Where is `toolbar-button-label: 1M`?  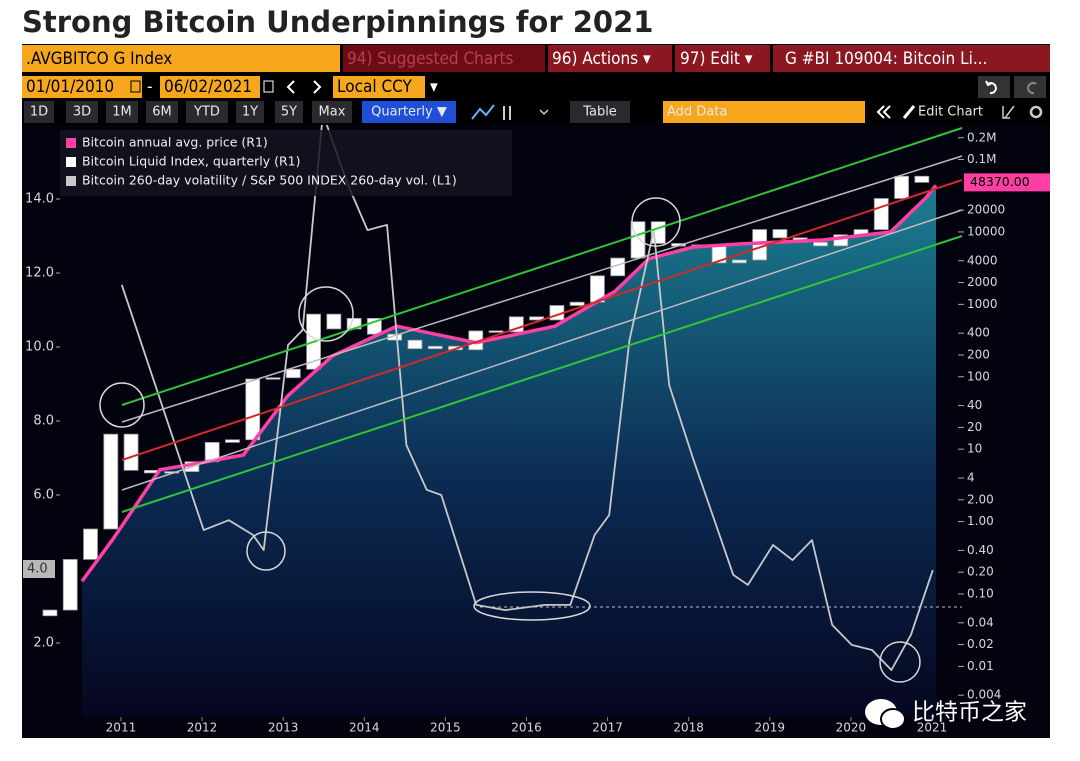
toolbar-button-label: 1M is located at coordinates (122, 112).